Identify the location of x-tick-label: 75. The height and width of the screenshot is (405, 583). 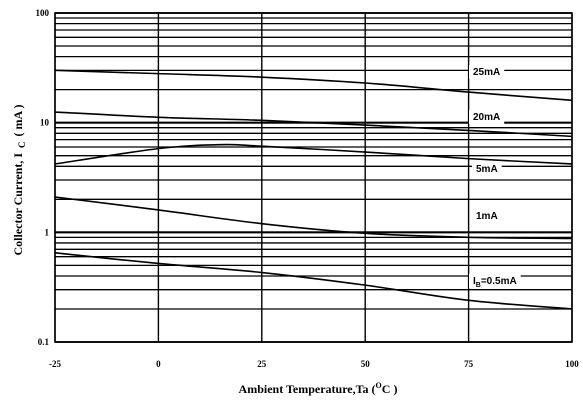
(469, 364).